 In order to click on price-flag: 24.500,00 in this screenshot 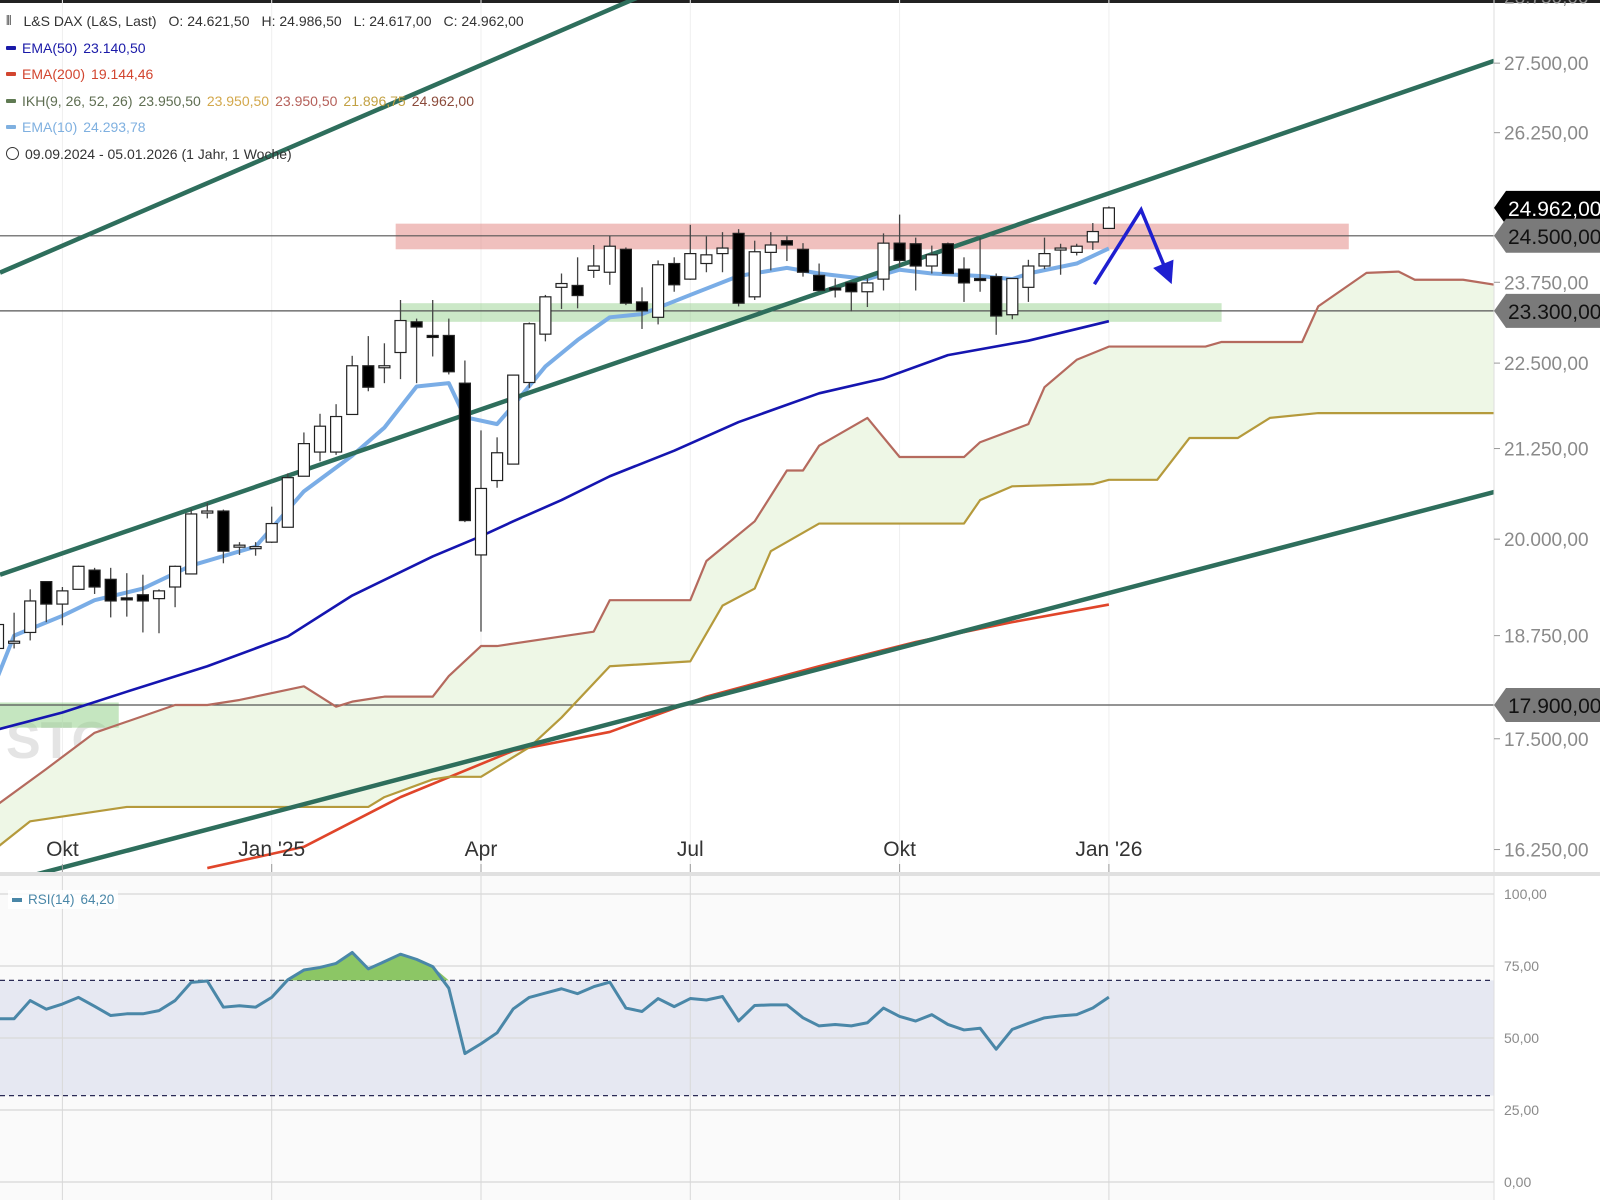, I will do `click(1547, 235)`.